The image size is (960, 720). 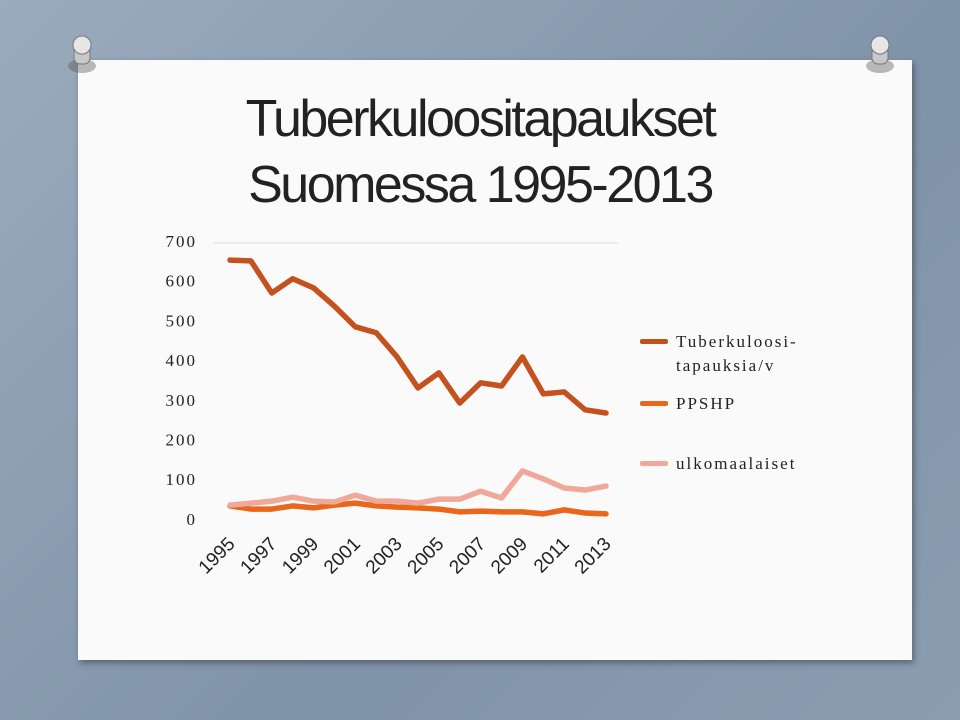 I want to click on x-tick-label: 2013, so click(x=593, y=556).